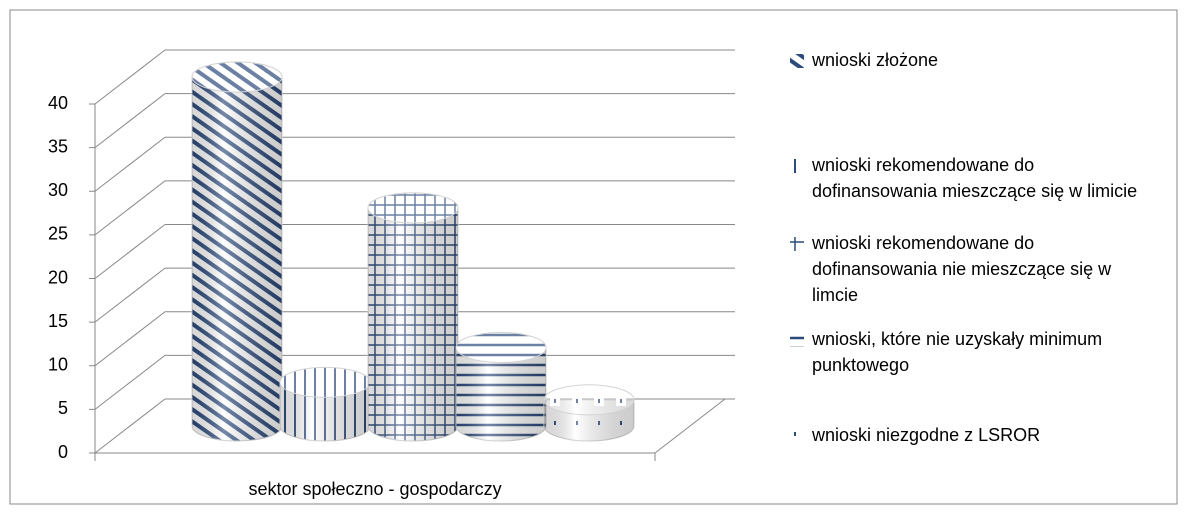 The height and width of the screenshot is (516, 1189). Describe the element at coordinates (58, 321) in the screenshot. I see `y-tick-label: 15` at that location.